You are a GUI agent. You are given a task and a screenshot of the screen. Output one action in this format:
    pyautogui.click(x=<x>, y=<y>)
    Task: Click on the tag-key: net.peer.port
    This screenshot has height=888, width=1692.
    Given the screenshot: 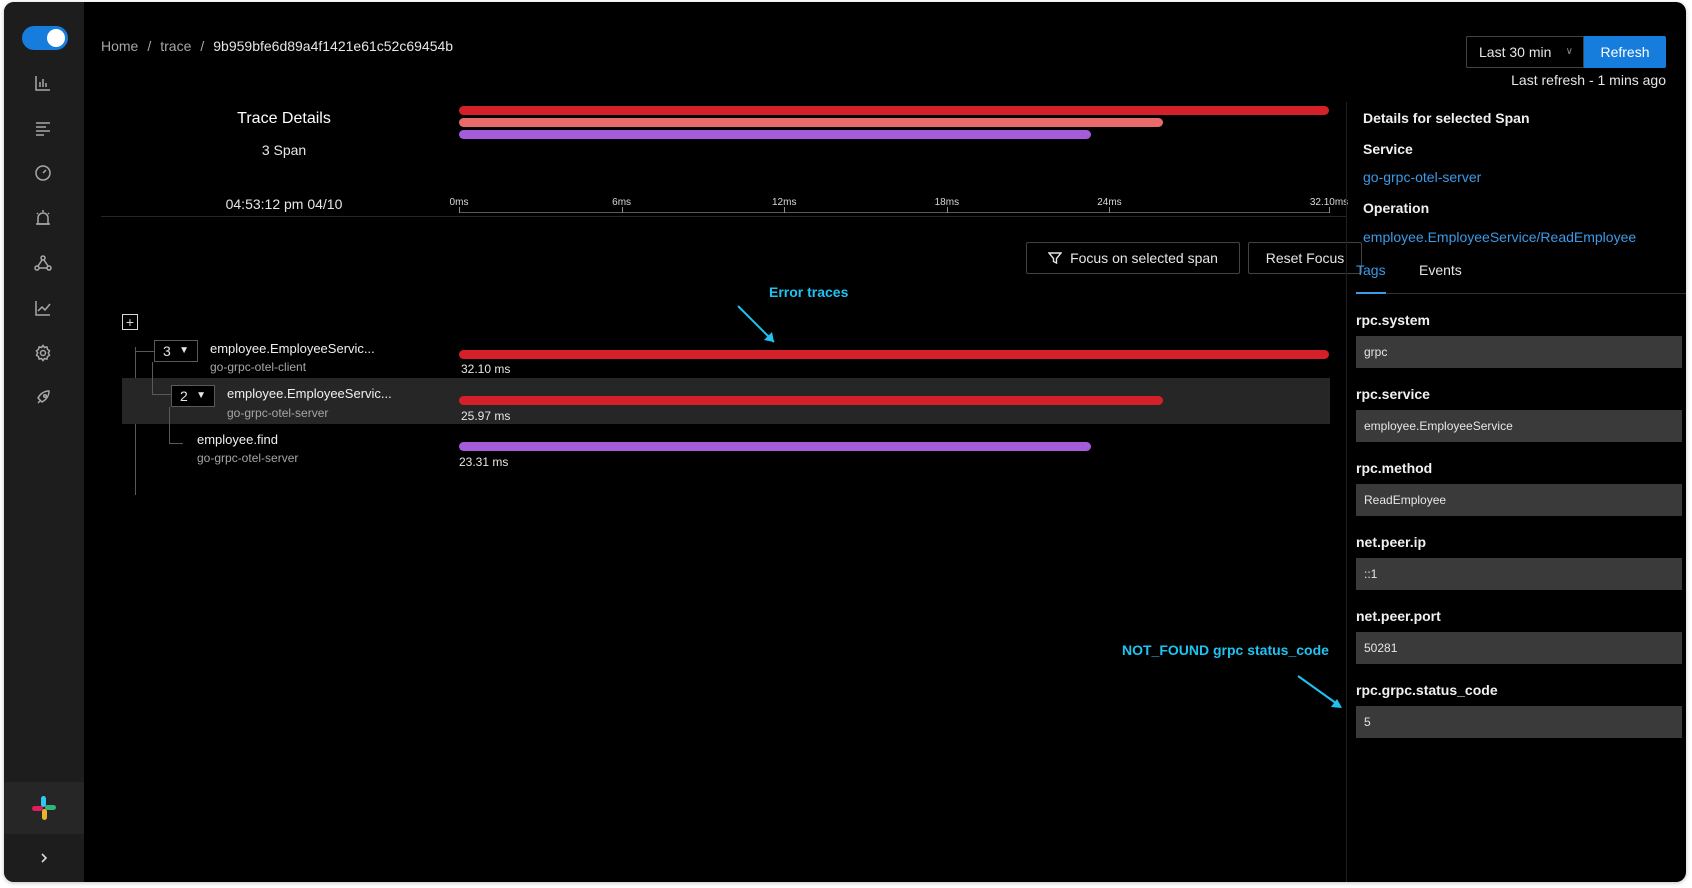 What is the action you would take?
    pyautogui.click(x=1398, y=616)
    